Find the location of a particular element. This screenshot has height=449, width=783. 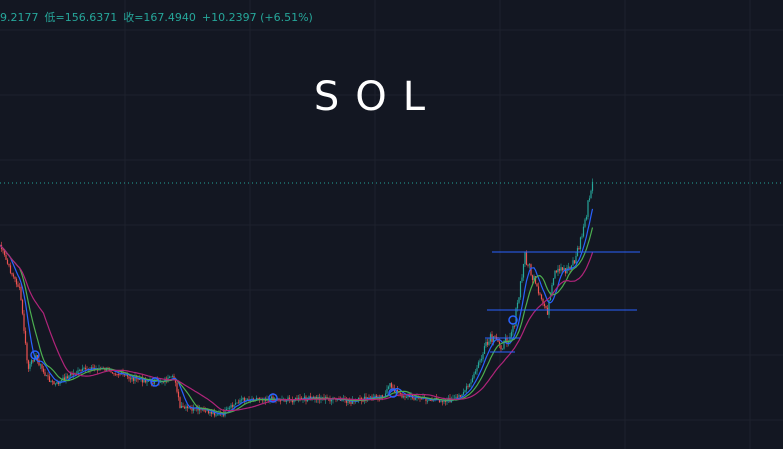

markers is located at coordinates (274, 359).